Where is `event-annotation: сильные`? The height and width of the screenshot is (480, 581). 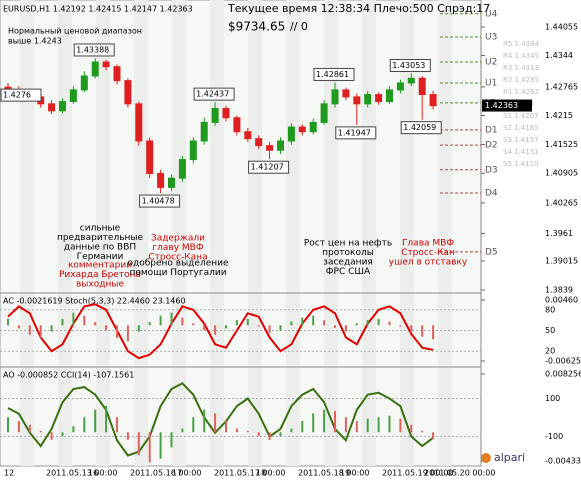 event-annotation: сильные is located at coordinates (100, 229).